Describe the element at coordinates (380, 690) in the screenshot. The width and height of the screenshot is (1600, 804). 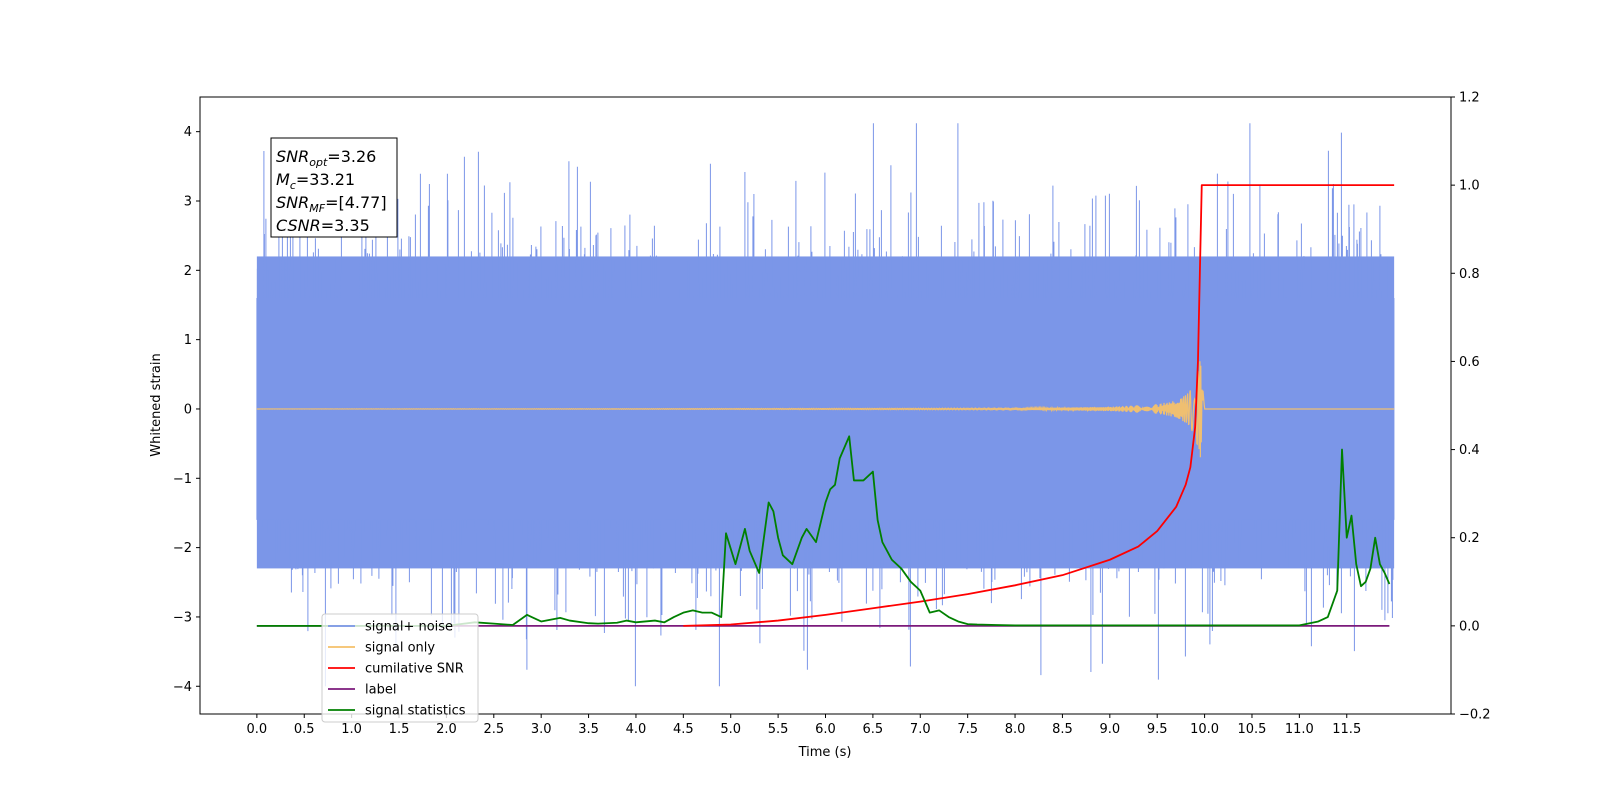
I see `legend-label: label` at that location.